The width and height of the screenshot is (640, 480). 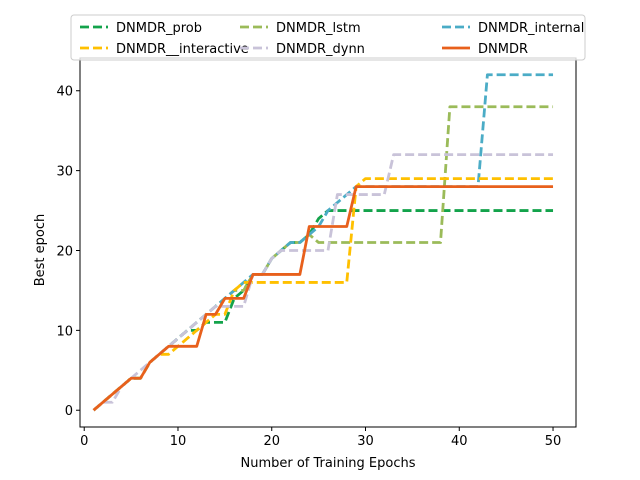 What do you see at coordinates (178, 441) in the screenshot?
I see `x-tick-label: 10` at bounding box center [178, 441].